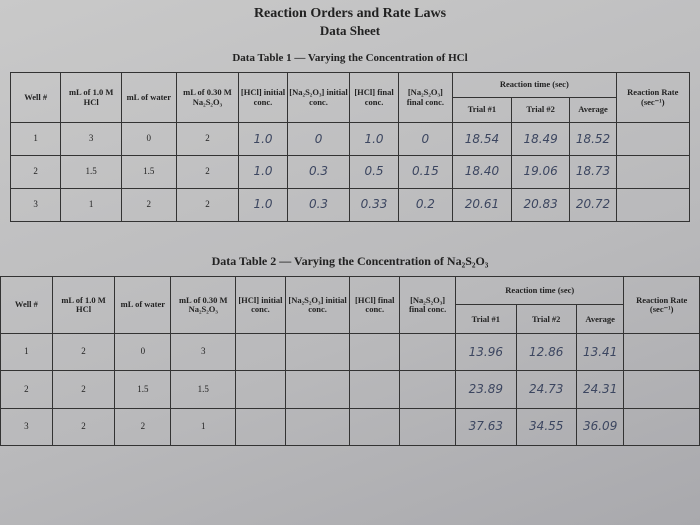 The width and height of the screenshot is (700, 525). What do you see at coordinates (149, 97) in the screenshot?
I see `column-header: mL of water` at bounding box center [149, 97].